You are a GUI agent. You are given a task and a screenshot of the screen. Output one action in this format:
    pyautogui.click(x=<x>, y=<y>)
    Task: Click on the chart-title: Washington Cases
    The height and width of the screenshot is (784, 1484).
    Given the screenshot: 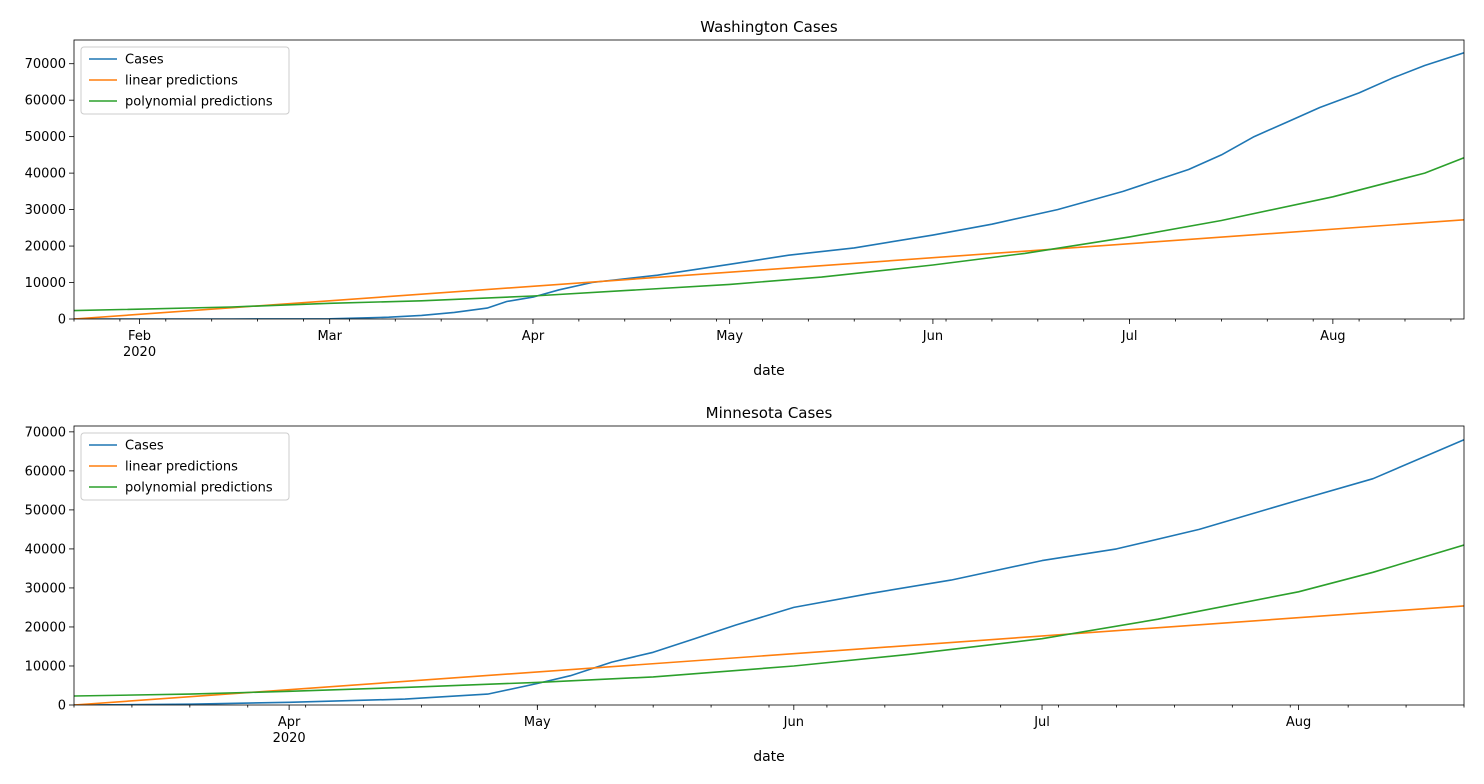 What is the action you would take?
    pyautogui.click(x=769, y=27)
    